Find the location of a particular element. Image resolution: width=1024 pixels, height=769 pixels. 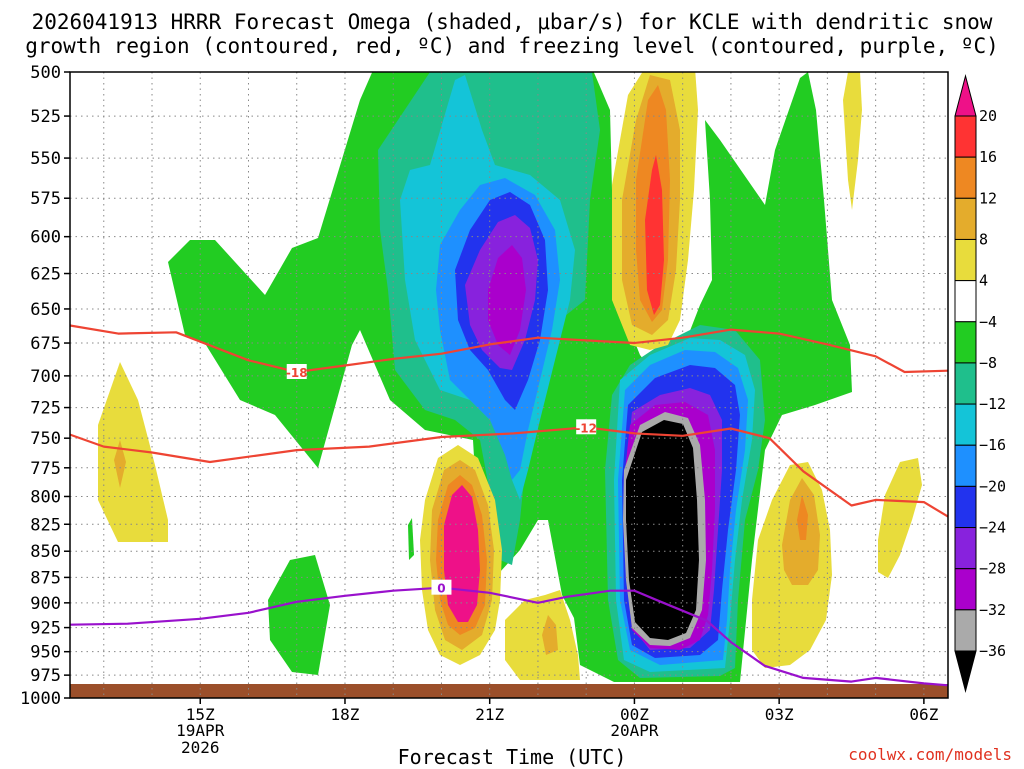

y-tick-label: 575 is located at coordinates (45, 199).